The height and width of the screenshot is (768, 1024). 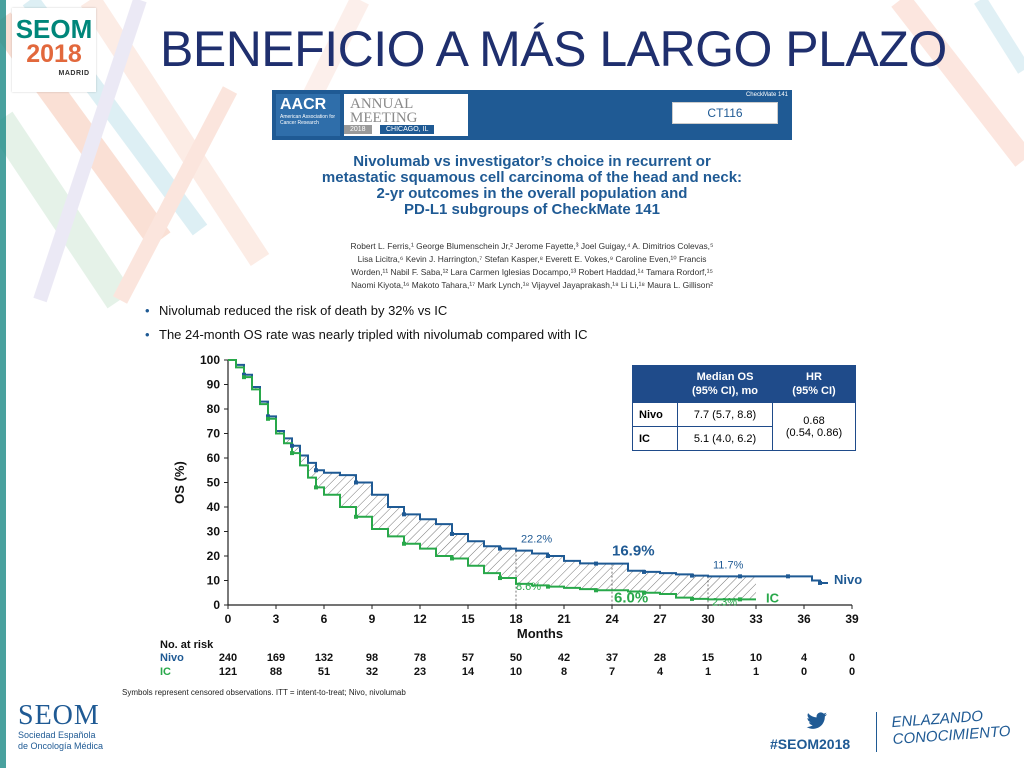 What do you see at coordinates (372, 672) in the screenshot?
I see `at-risk-value: 32` at bounding box center [372, 672].